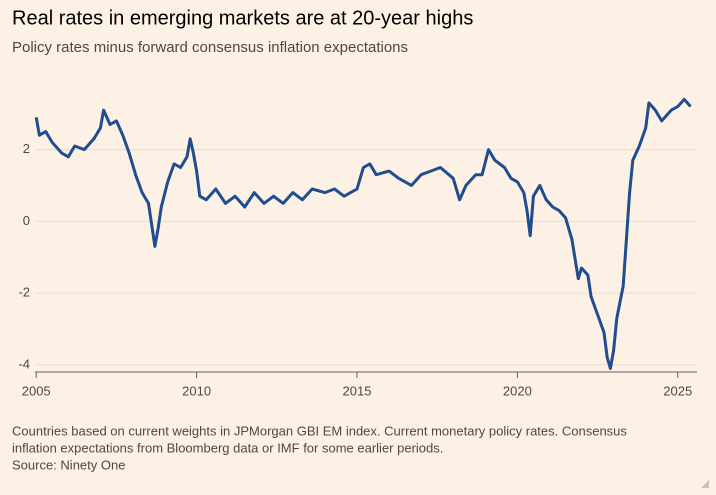 The height and width of the screenshot is (495, 716). I want to click on x-tick-label: 2015, so click(357, 390).